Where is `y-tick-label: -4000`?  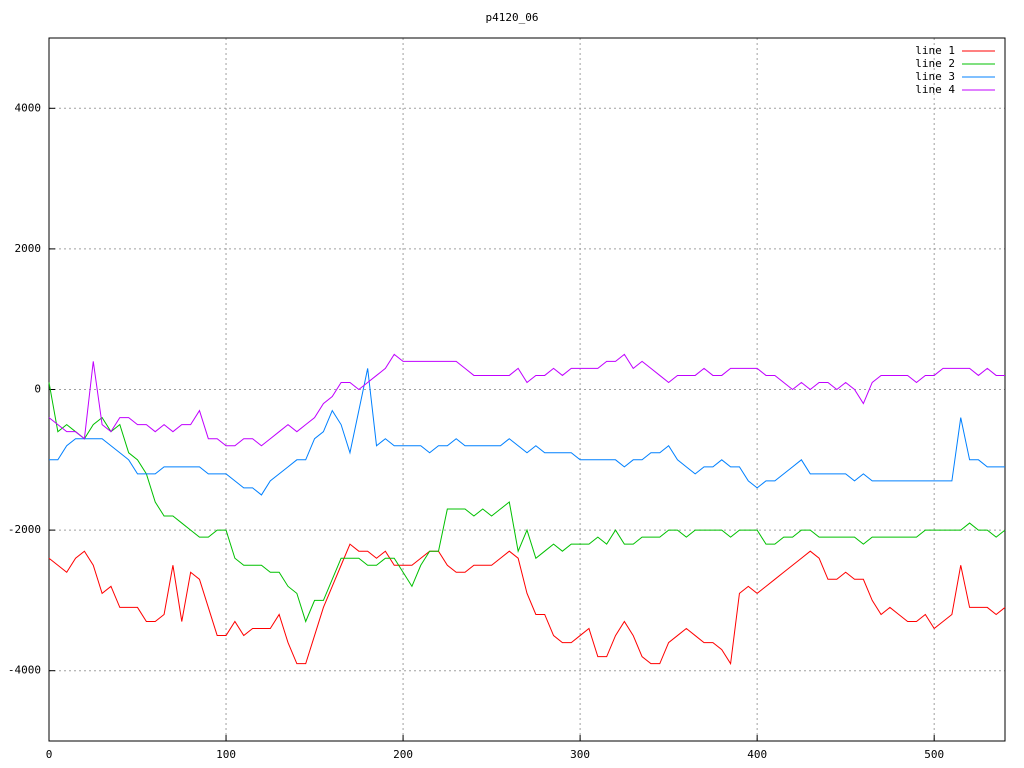
y-tick-label: -4000 is located at coordinates (24, 670).